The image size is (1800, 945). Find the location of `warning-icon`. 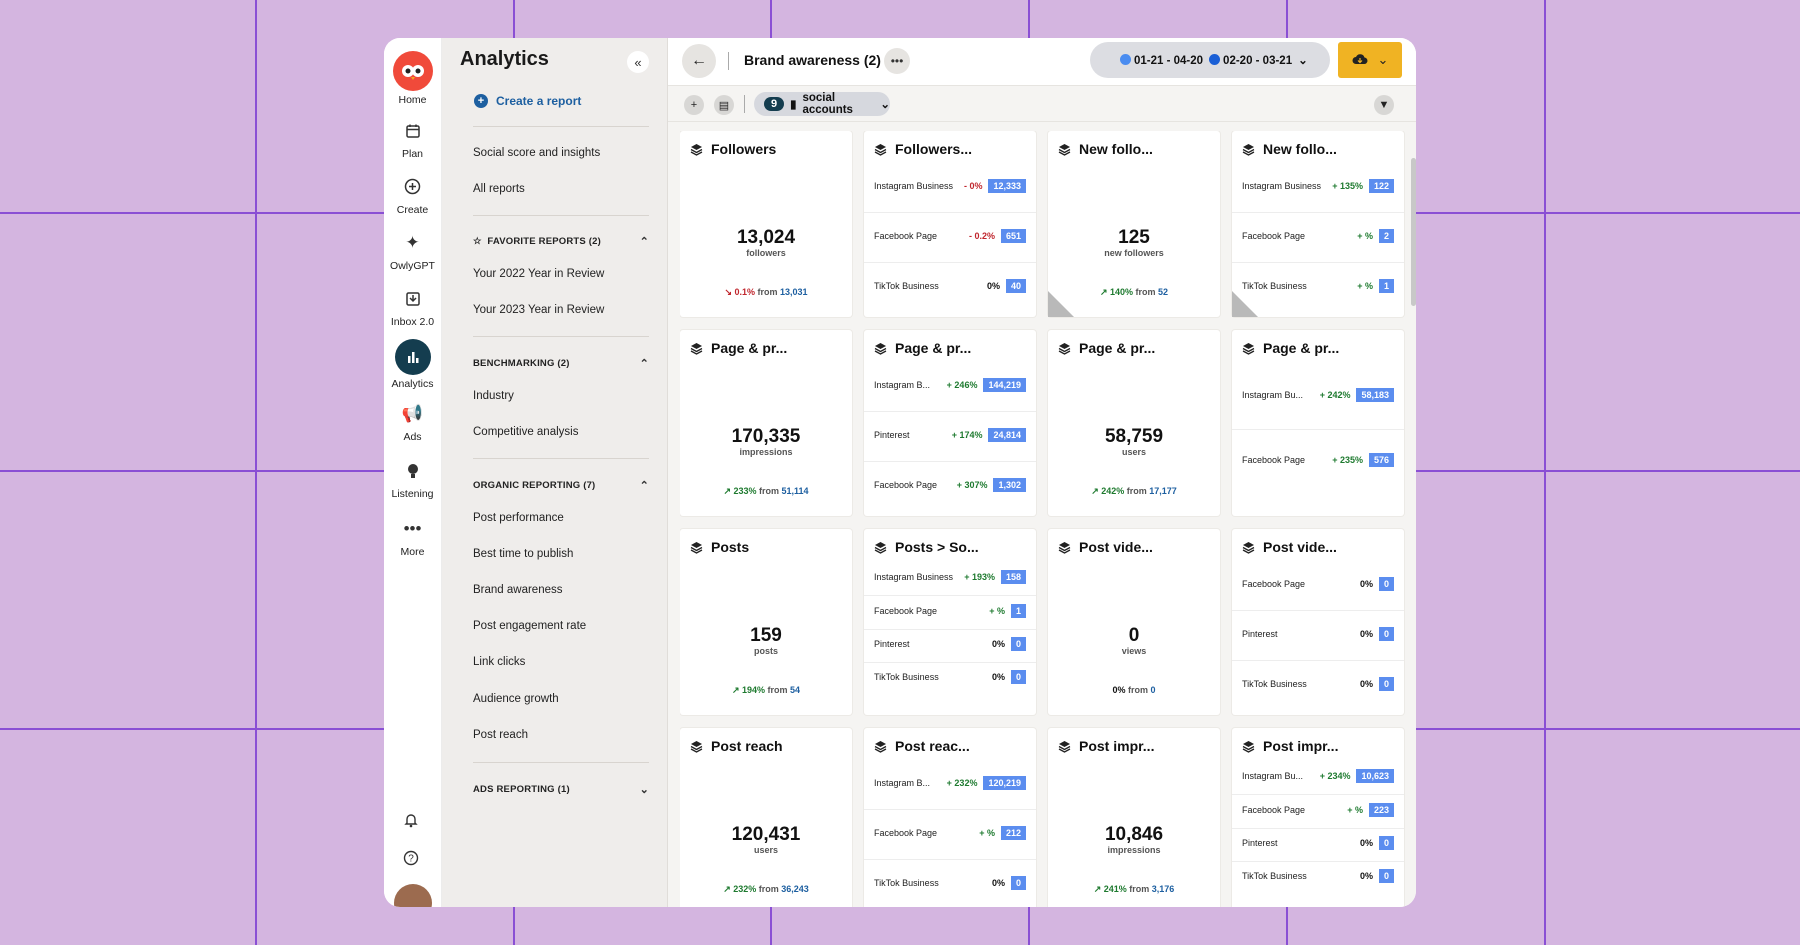

warning-icon is located at coordinates (1061, 304).